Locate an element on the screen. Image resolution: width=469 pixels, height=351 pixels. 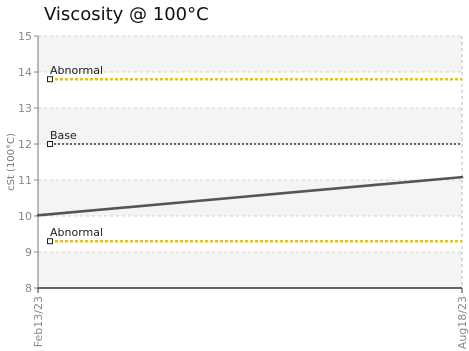
y-axis-title: cSt (100°C) is located at coordinates (11, 162).